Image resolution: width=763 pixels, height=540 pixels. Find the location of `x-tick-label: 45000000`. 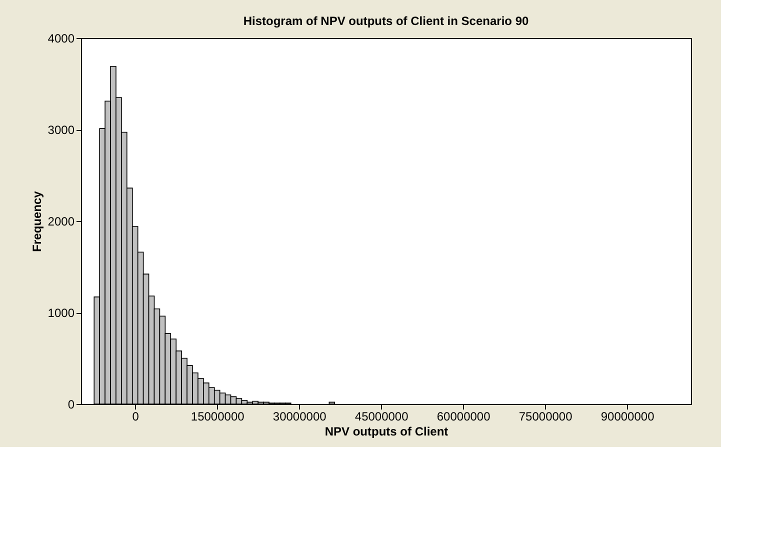

x-tick-label: 45000000 is located at coordinates (381, 417).